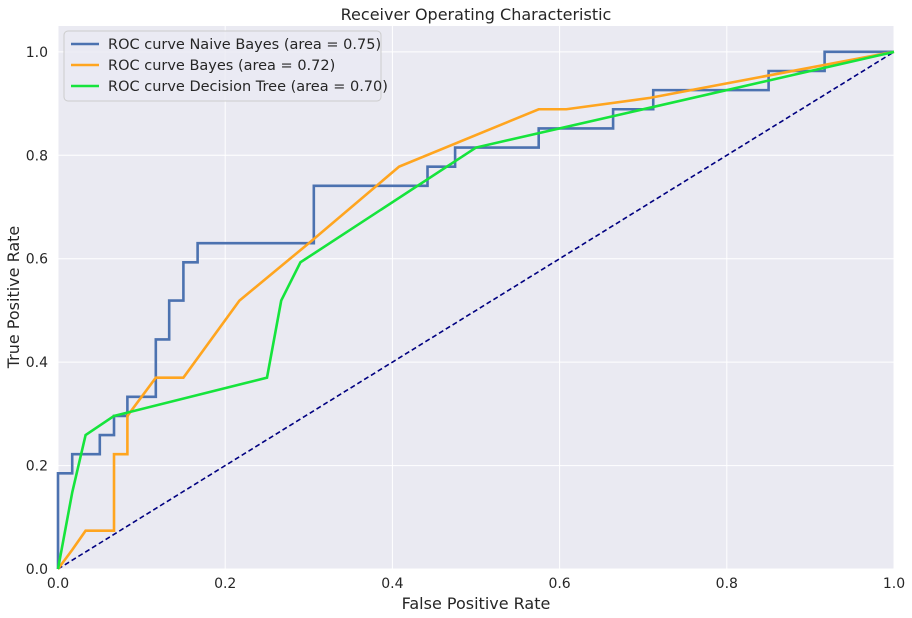  I want to click on y-tick-label: 1.0, so click(37, 53).